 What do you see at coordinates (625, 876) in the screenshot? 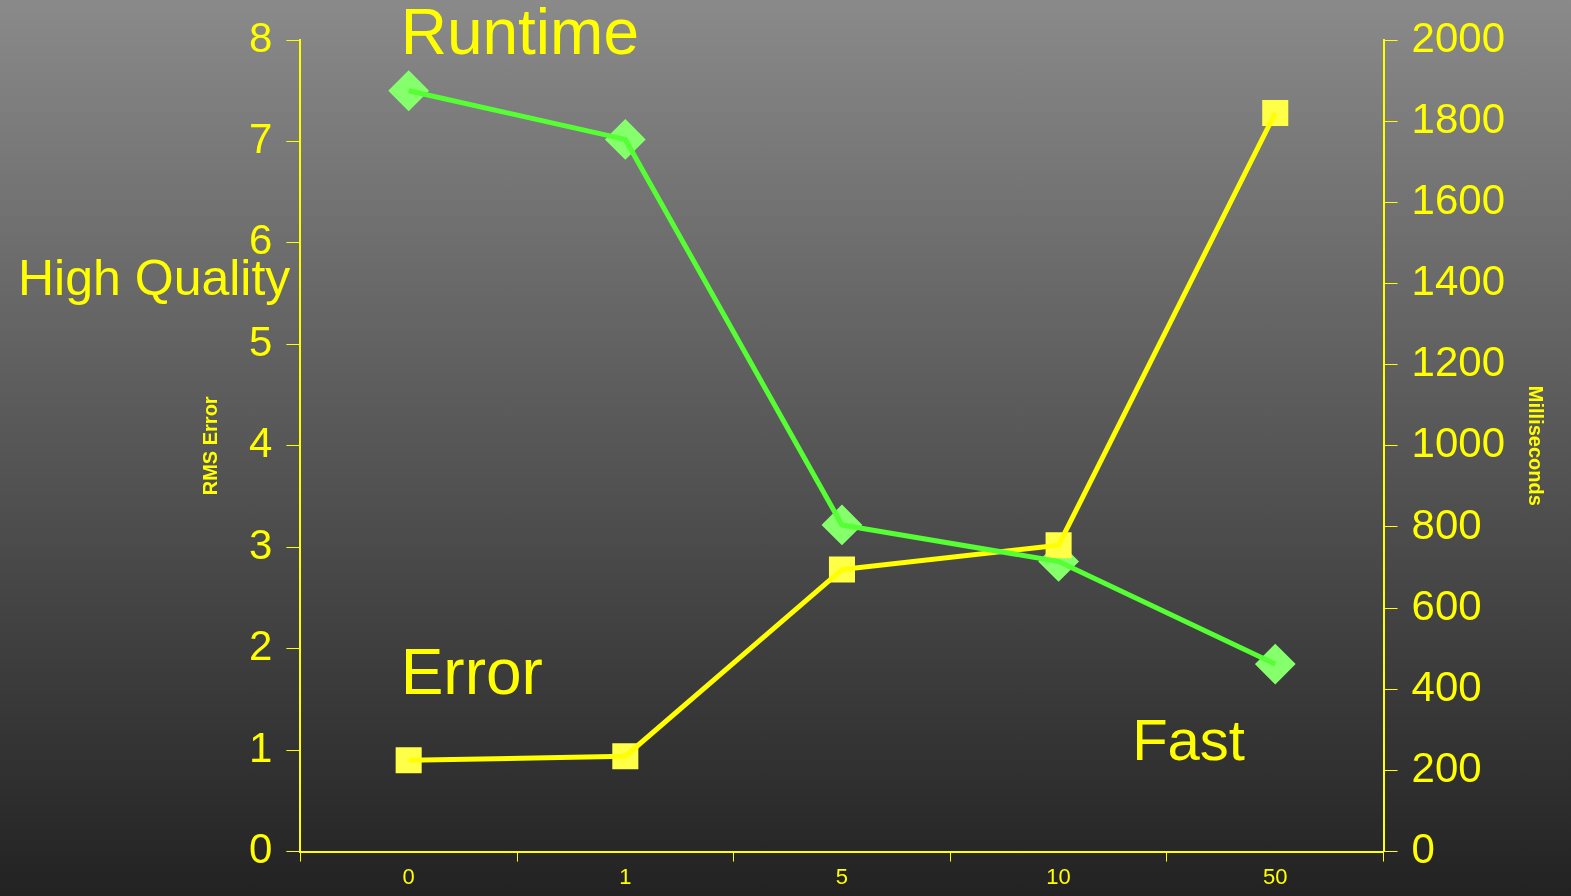
I see `x-tick-label: 1` at bounding box center [625, 876].